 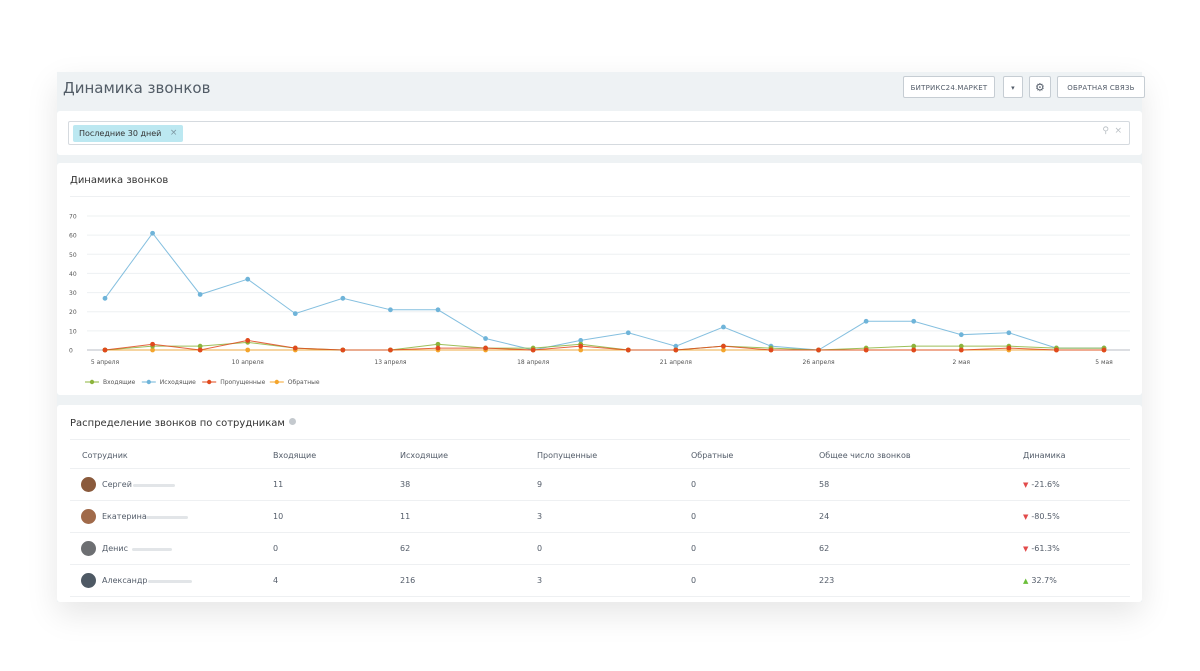 What do you see at coordinates (600, 549) in the screenshot?
I see `table-row: Денис 0 62 0 0 62 ▼ -61.3%` at bounding box center [600, 549].